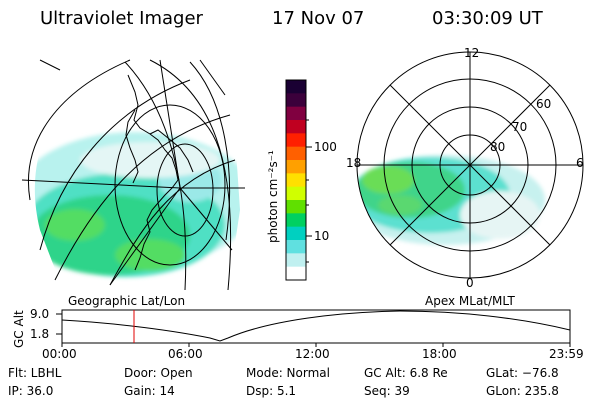  I want to click on geo-map-caption: Geographic Lat/Lon, so click(127, 301).